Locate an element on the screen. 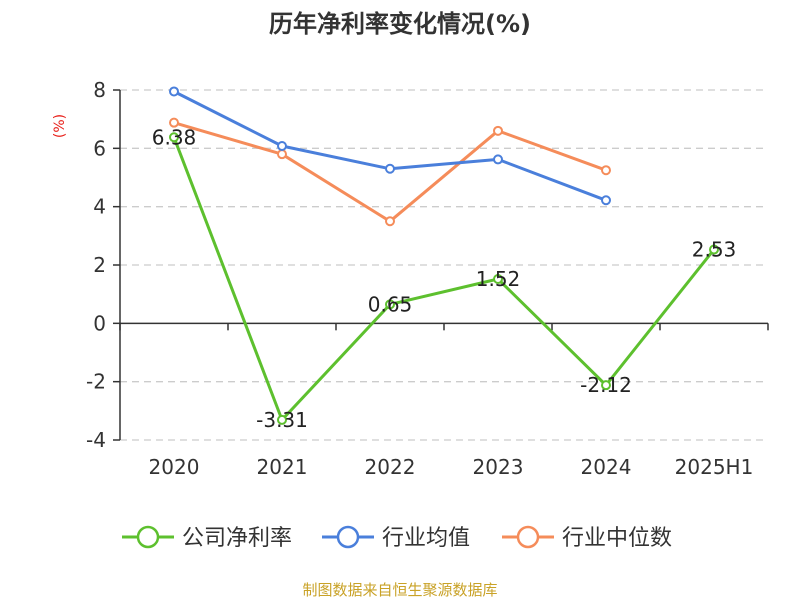 Image resolution: width=800 pixels, height=604 pixels. source-note: 制图数据来自恒生聚源数据库 is located at coordinates (399, 590).